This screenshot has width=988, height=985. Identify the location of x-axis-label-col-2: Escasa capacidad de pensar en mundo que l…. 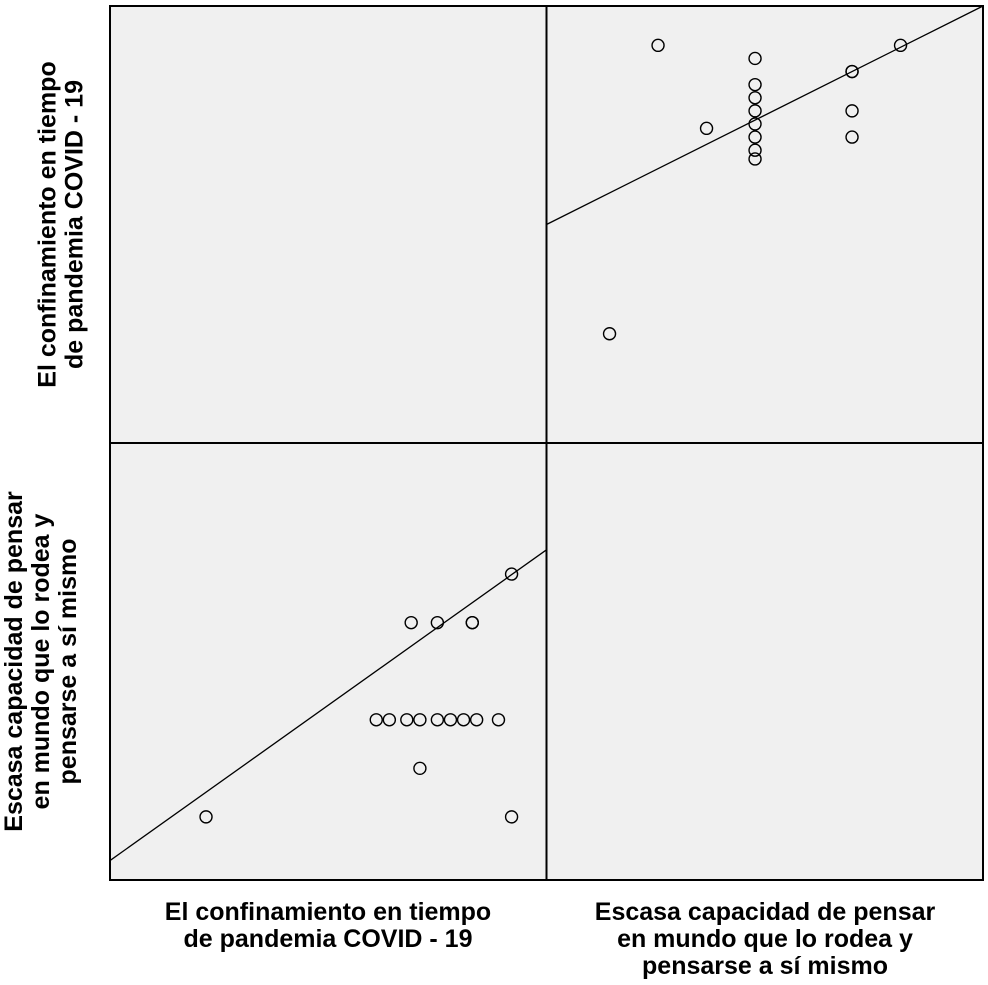
(765, 939).